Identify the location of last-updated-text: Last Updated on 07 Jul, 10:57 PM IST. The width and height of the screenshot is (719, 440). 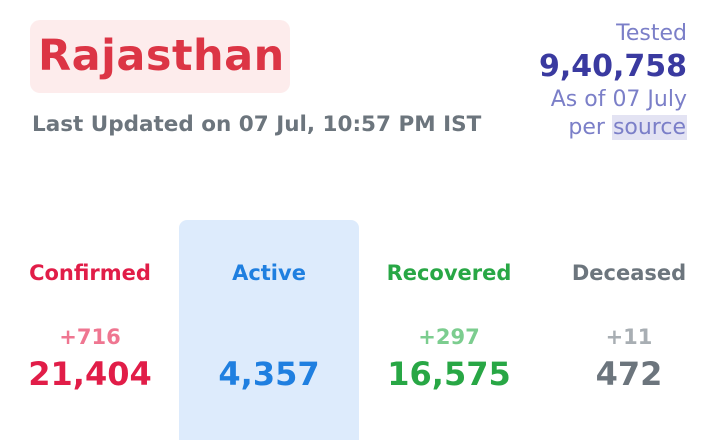
(257, 124).